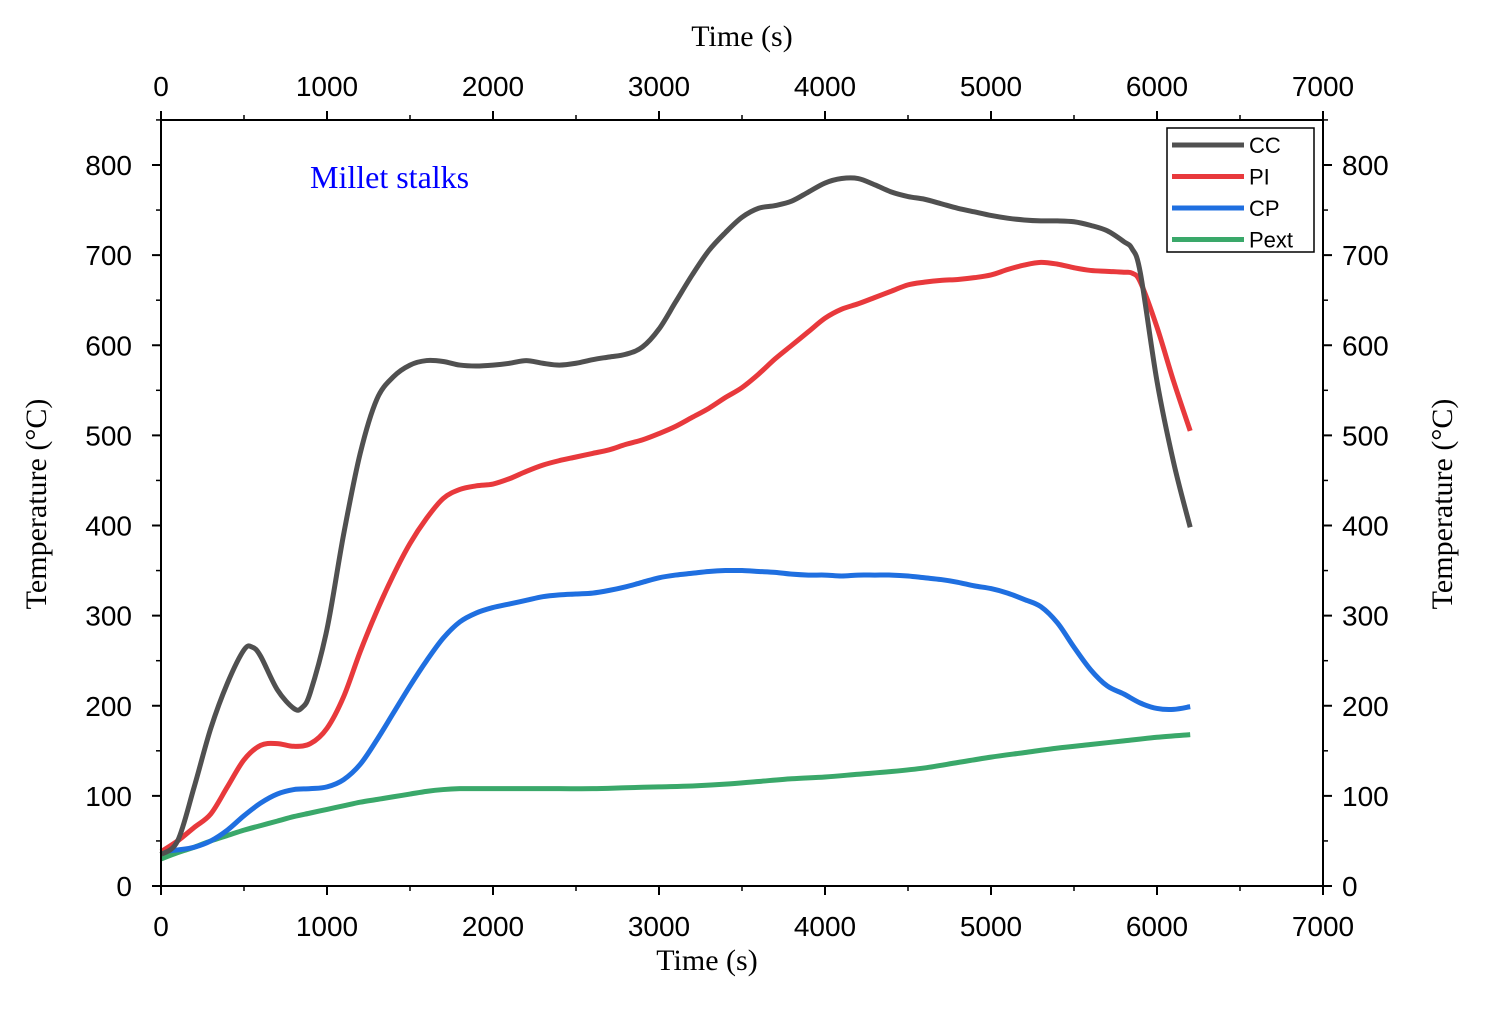 The image size is (1485, 1016). I want to click on x-tick-label-top: 6000, so click(1157, 86).